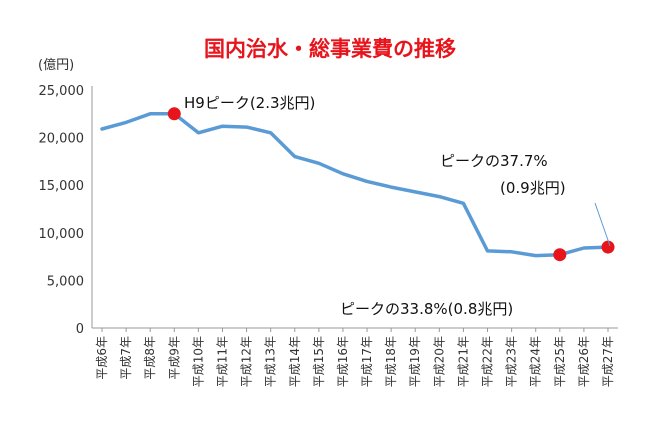 The width and height of the screenshot is (660, 439). I want to click on x-tick-label: 平成23年, so click(512, 361).